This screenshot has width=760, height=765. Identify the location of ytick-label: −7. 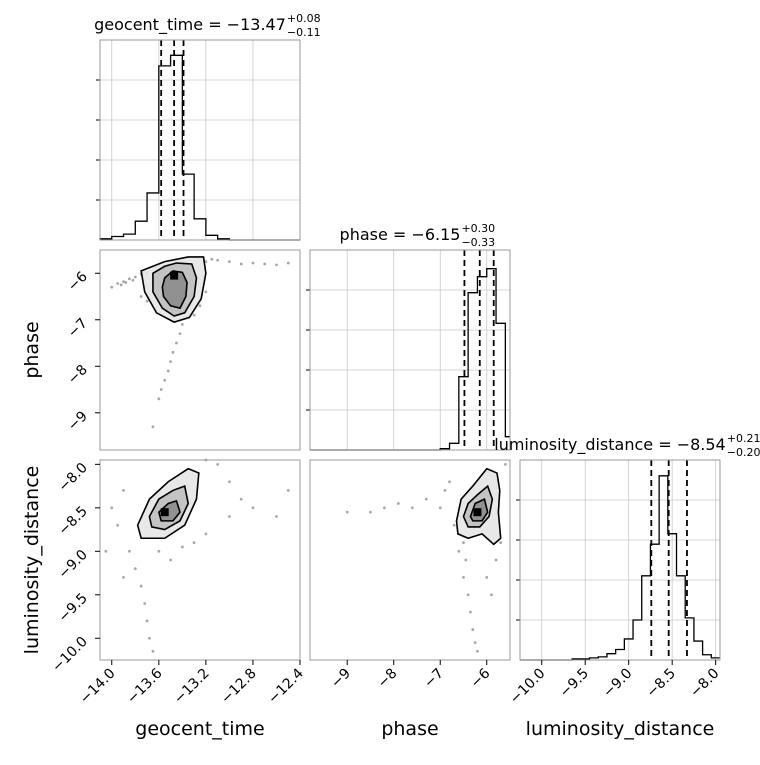
(78, 328).